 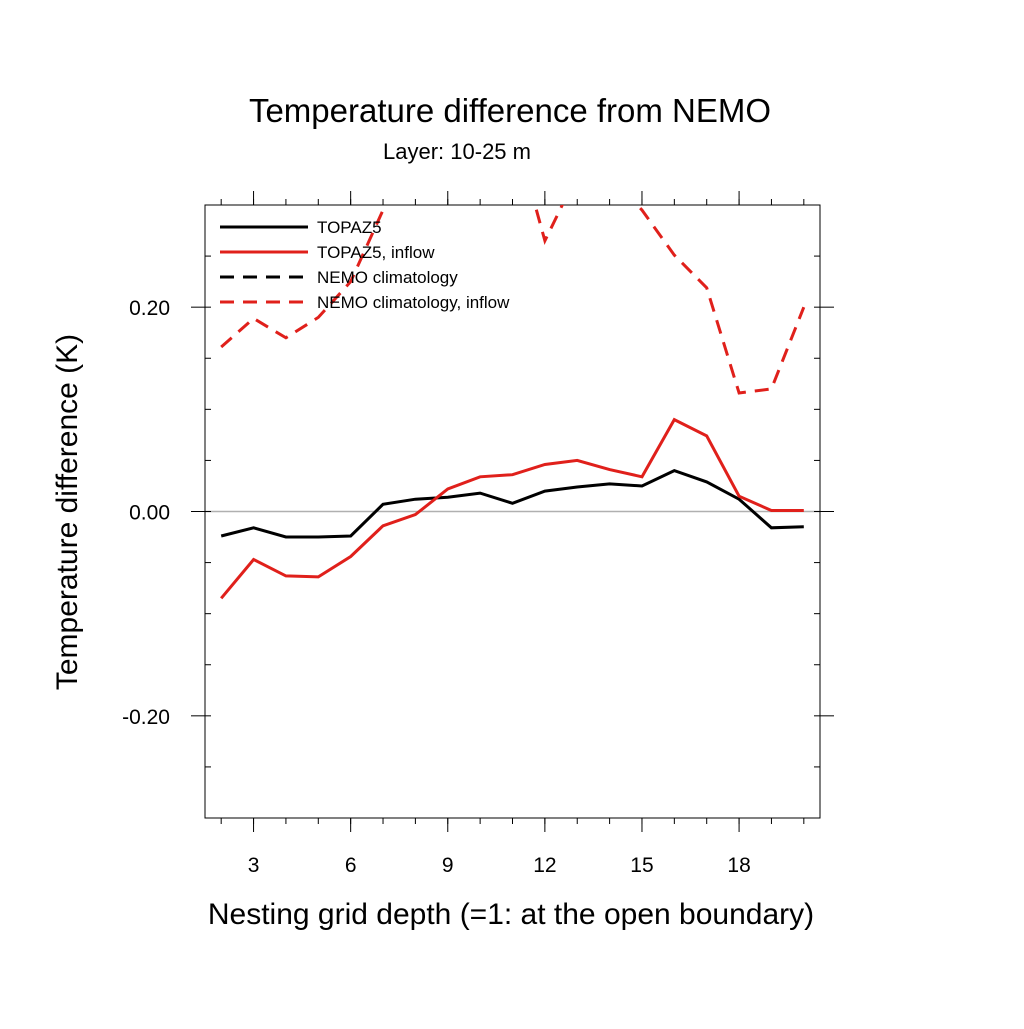 I want to click on x-tick-label: 9, so click(x=448, y=865).